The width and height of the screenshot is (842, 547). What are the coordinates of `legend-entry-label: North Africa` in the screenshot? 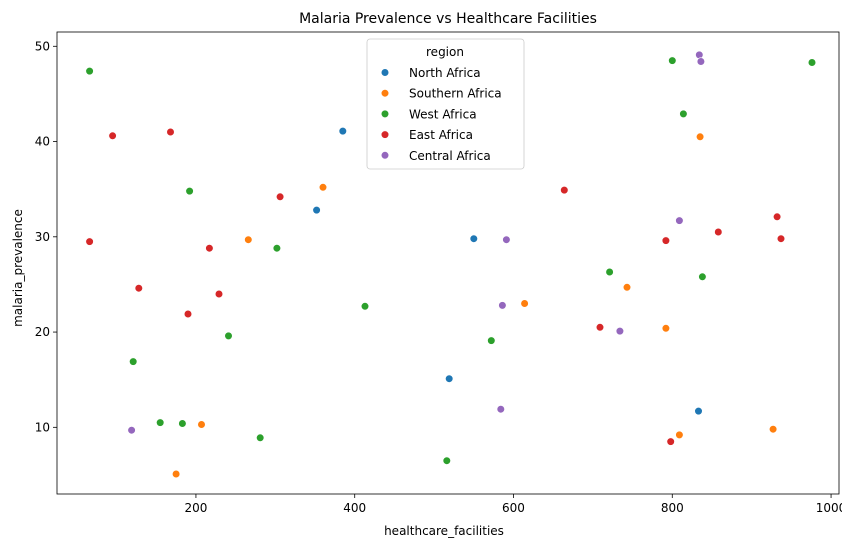 It's located at (445, 73).